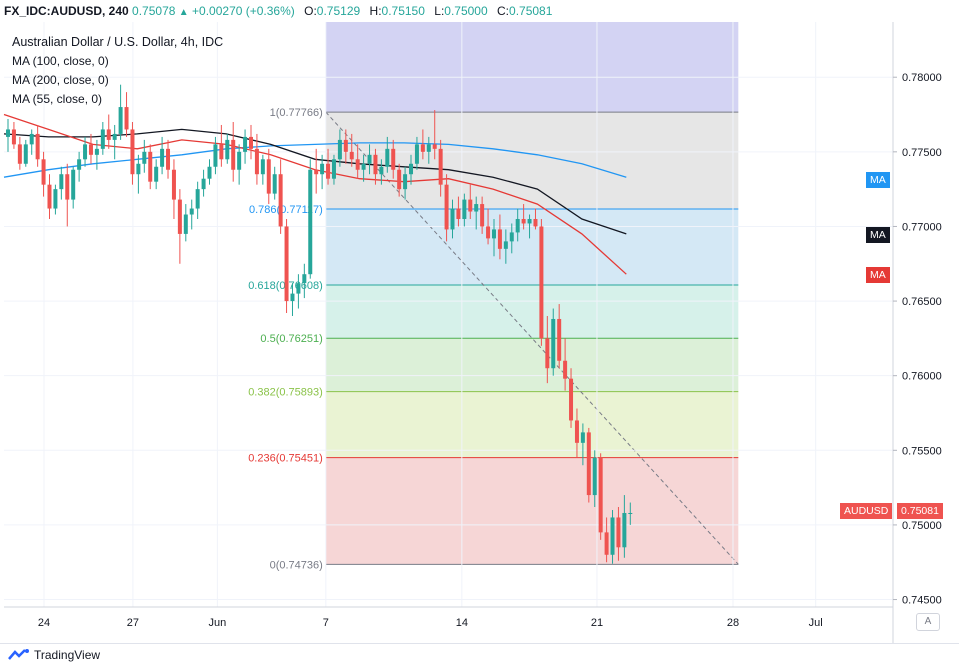 This screenshot has height=668, width=959. I want to click on price-tick-label: 0.78000, so click(922, 78).